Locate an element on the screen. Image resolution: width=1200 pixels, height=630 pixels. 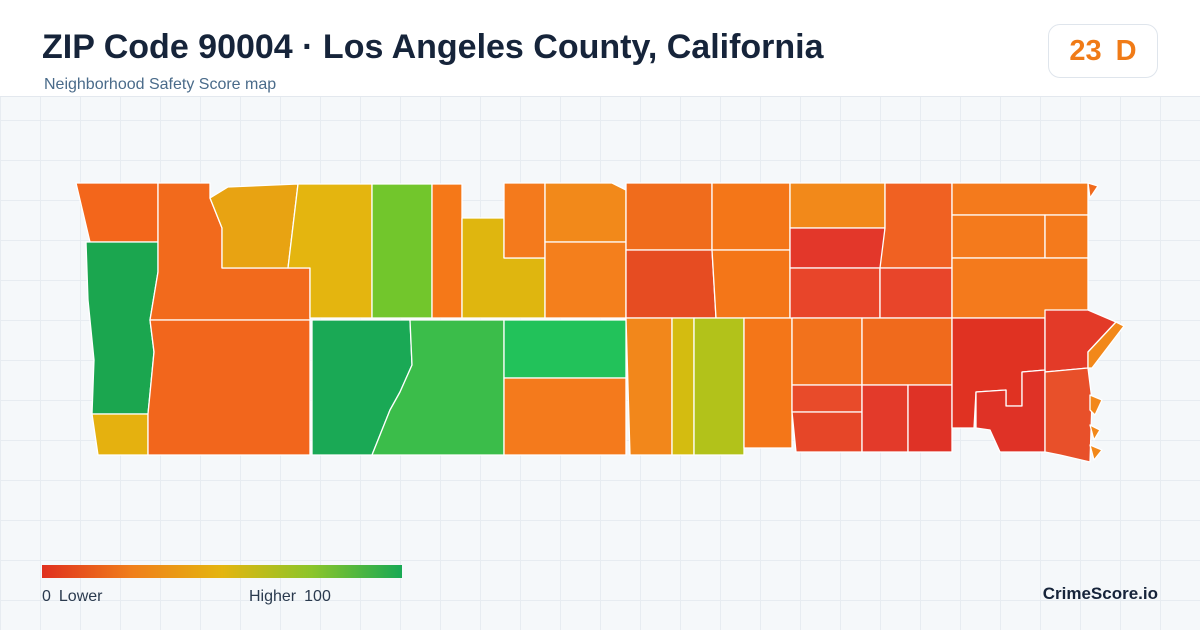
score-value: 23 is located at coordinates (1085, 50).